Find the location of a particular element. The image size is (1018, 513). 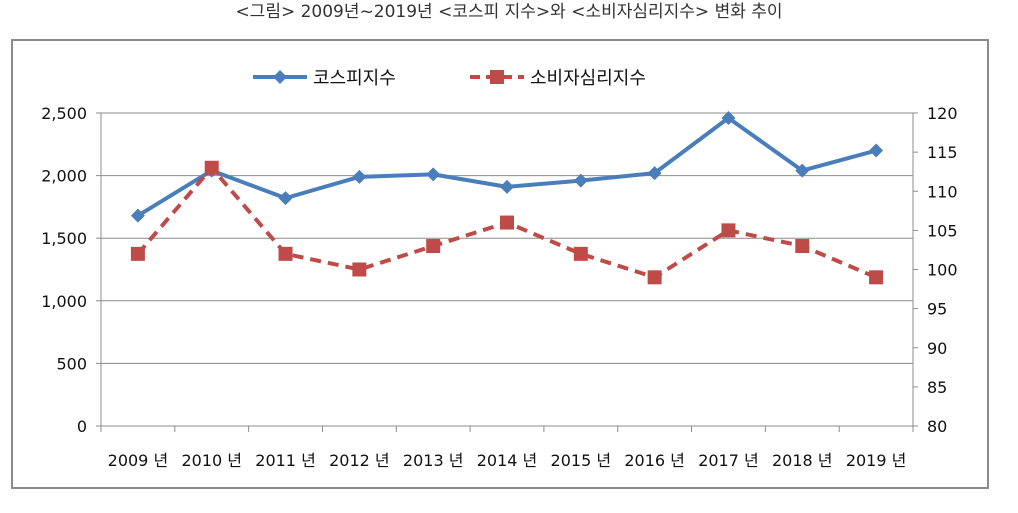

right-axis-tick-label: 100 is located at coordinates (942, 270).